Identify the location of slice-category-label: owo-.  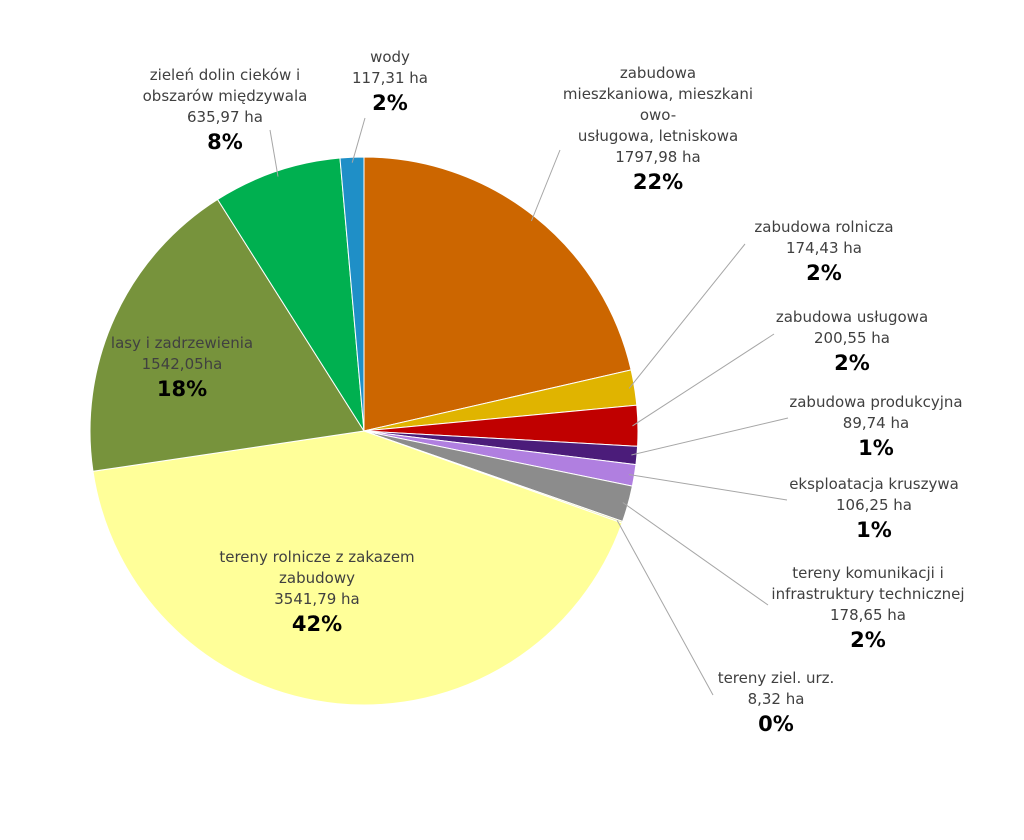
(658, 115).